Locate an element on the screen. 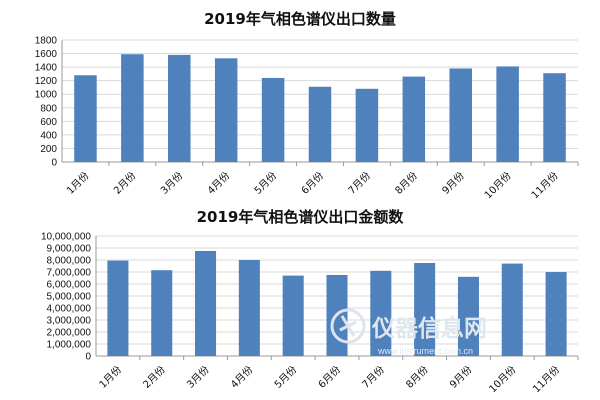 This screenshot has width=600, height=400. y-tick-label: 8,000,000 is located at coordinates (69, 261).